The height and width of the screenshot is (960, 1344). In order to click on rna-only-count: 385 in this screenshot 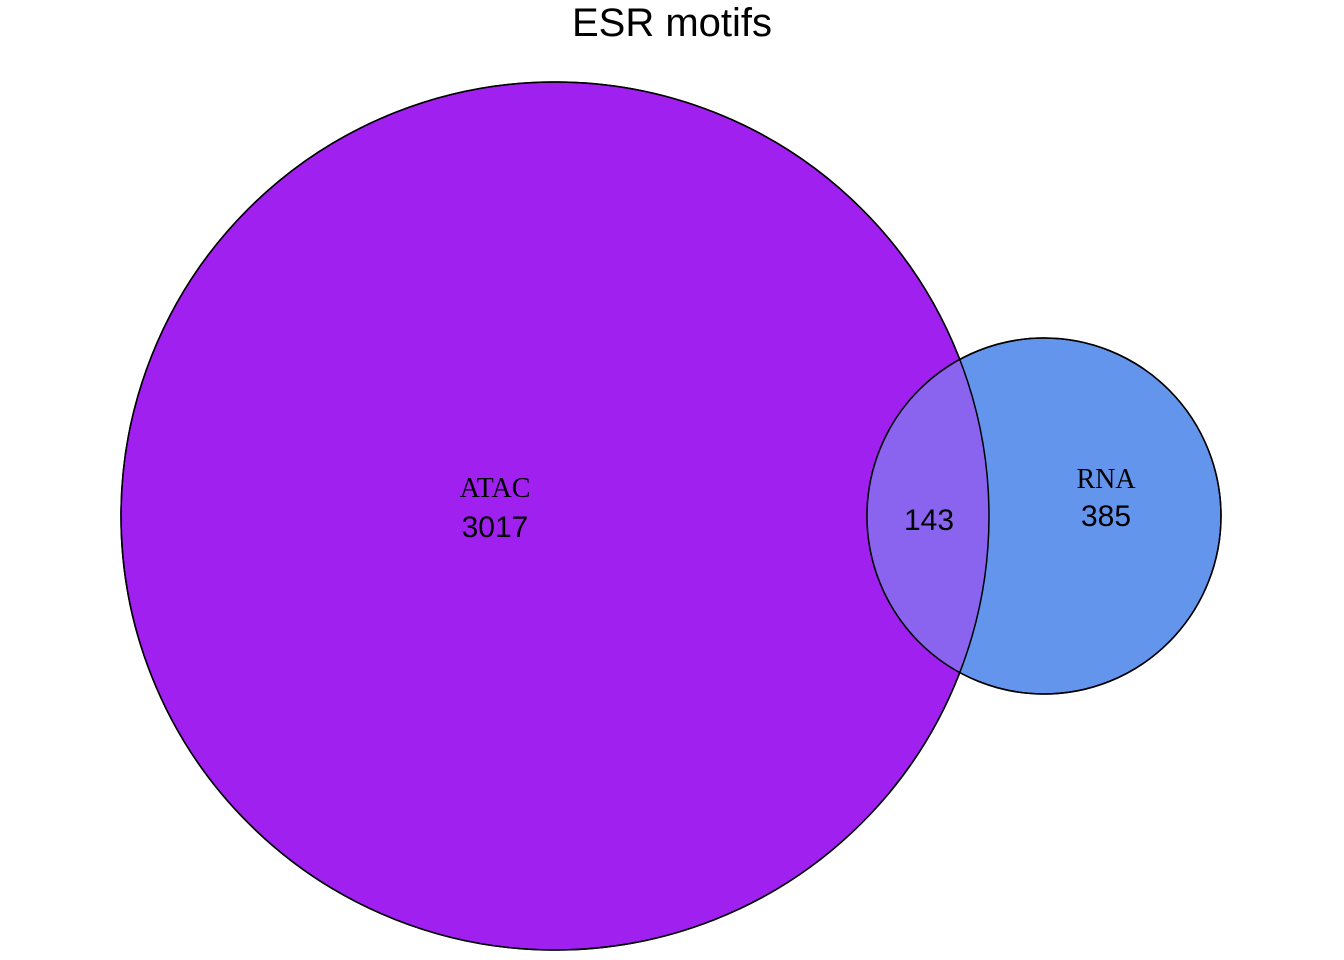, I will do `click(1106, 516)`.